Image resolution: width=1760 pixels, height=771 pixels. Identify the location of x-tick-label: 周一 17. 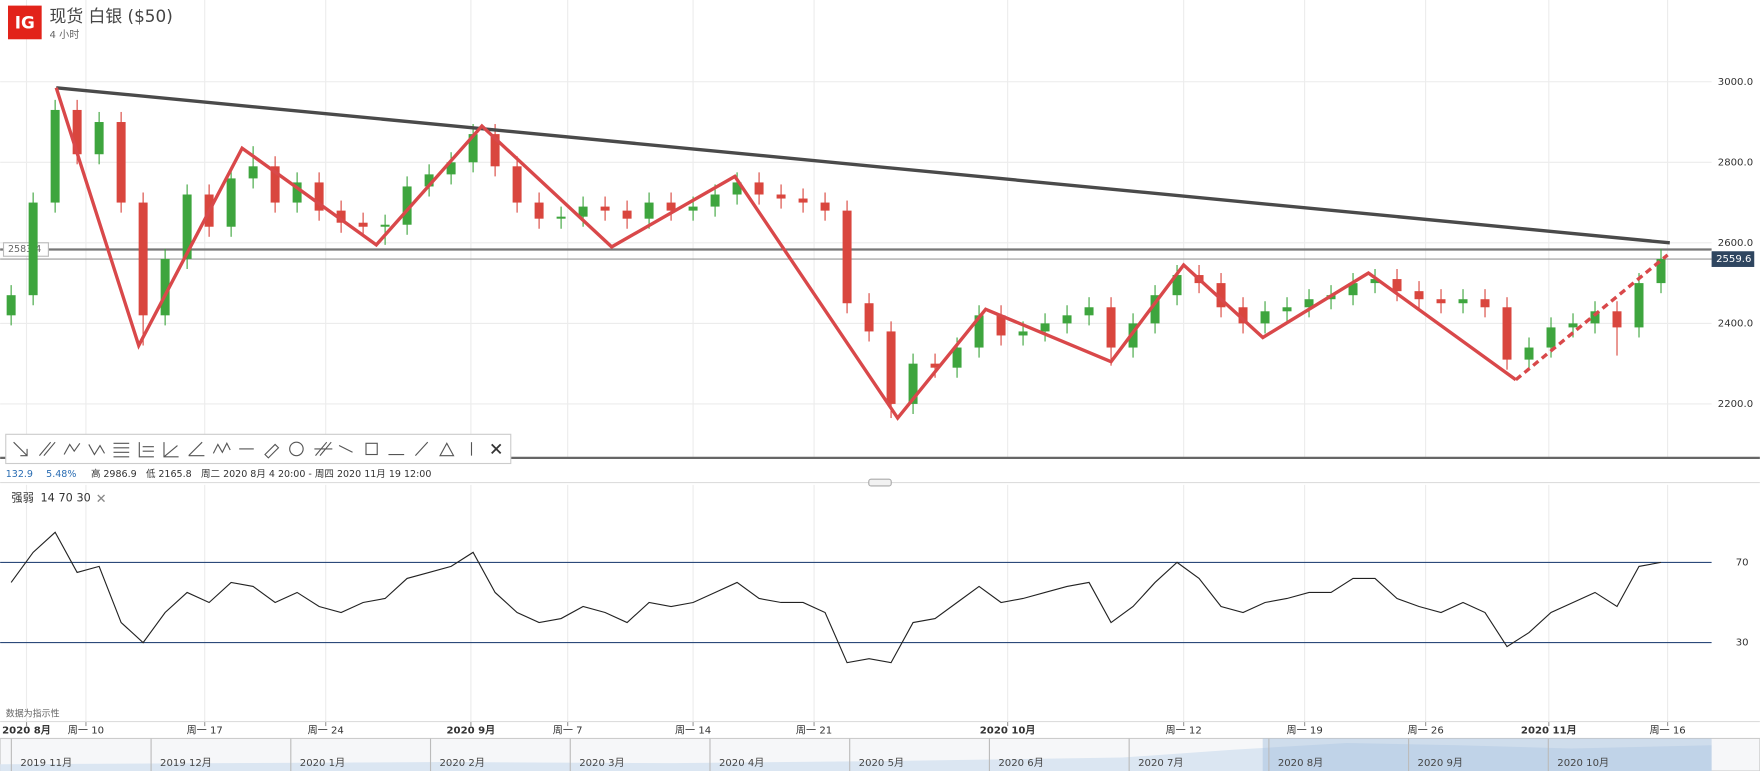
(205, 731).